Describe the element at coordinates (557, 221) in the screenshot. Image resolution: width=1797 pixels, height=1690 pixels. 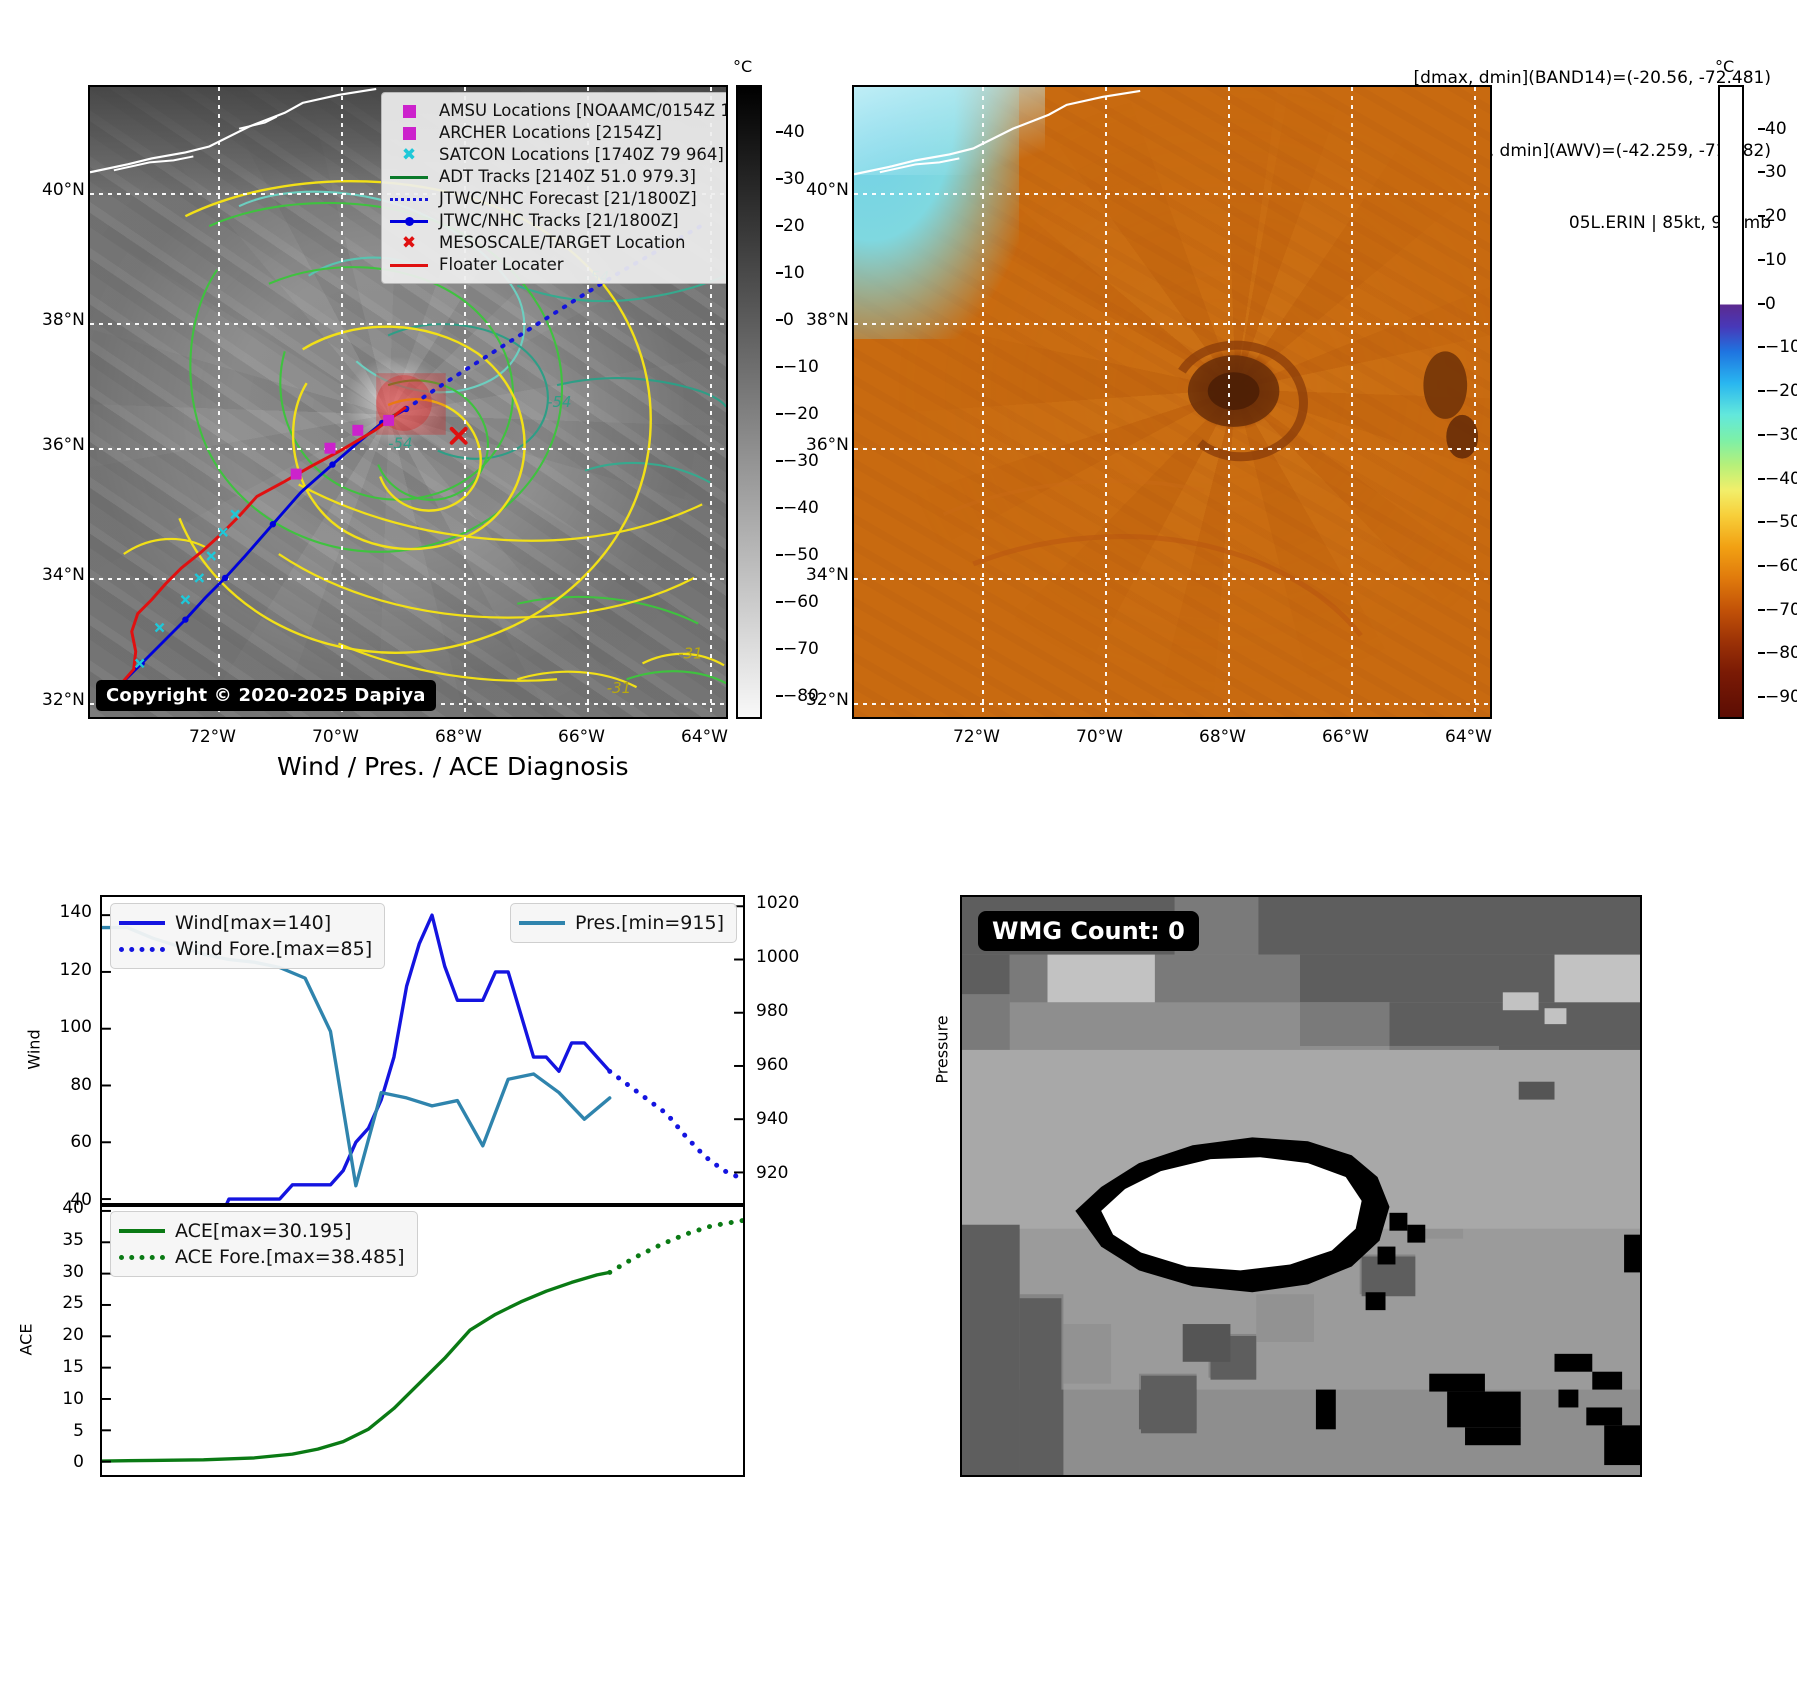
I see `legend-item-jtwc-track: JTWC/NHC Tracks [21/1800Z]` at that location.